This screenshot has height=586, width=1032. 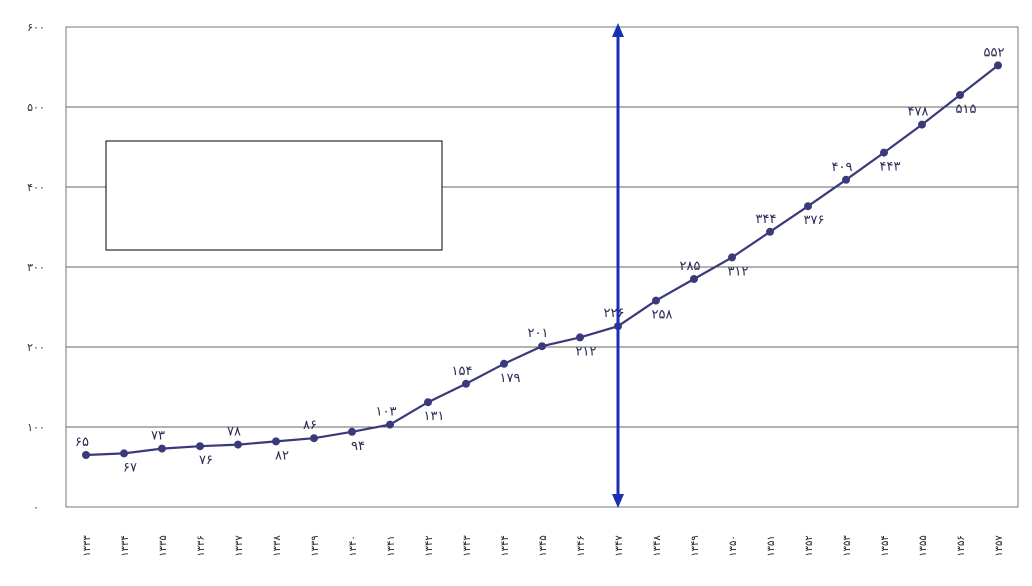 I want to click on data-label: ۴۴۳, so click(x=890, y=167).